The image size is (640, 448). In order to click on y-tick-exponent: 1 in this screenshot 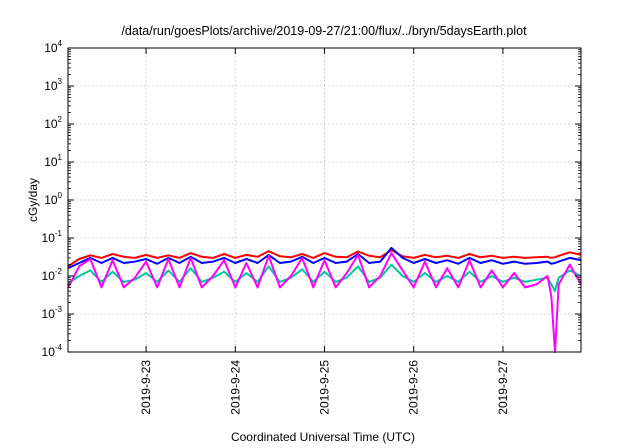, I will do `click(60, 157)`.